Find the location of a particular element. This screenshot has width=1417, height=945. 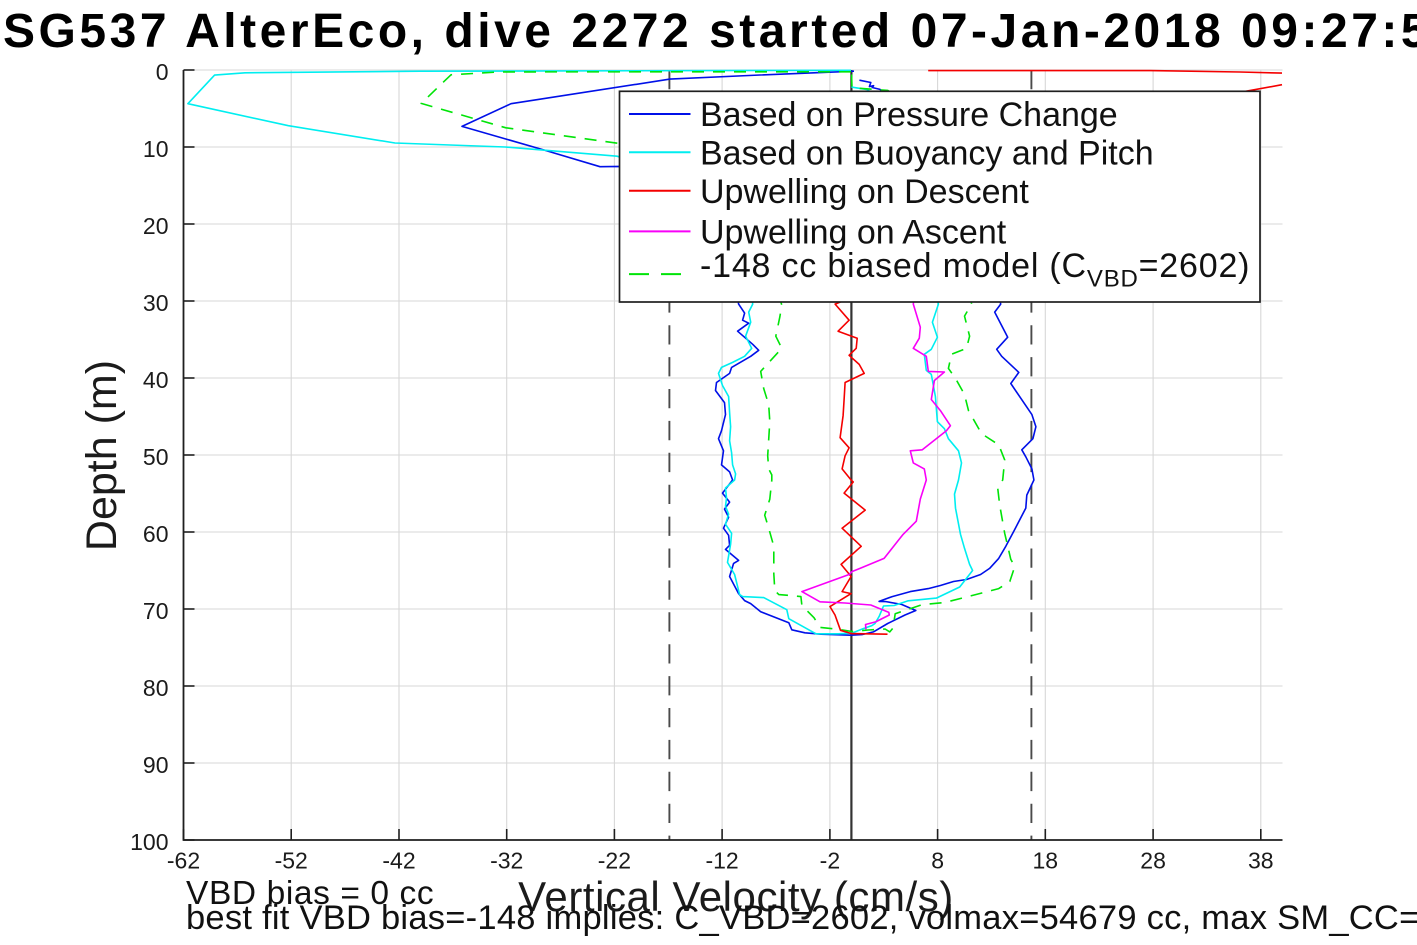

svg-text: 10 is located at coordinates (156, 149).